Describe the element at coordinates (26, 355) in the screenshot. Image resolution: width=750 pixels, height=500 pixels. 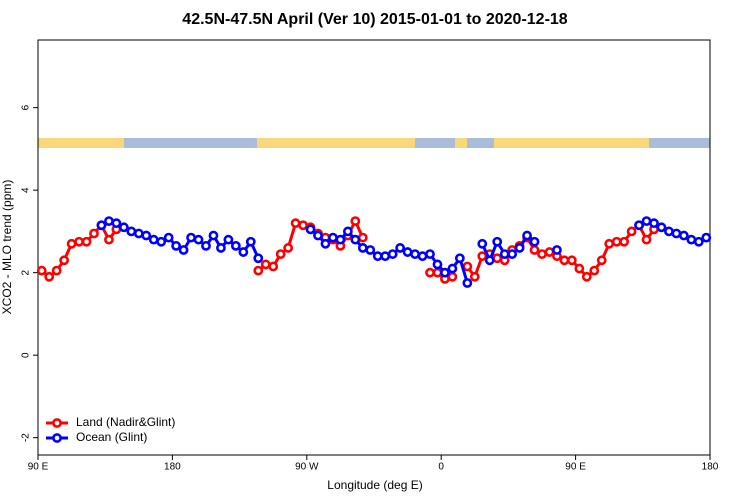
I see `y-tick-label: 0` at that location.